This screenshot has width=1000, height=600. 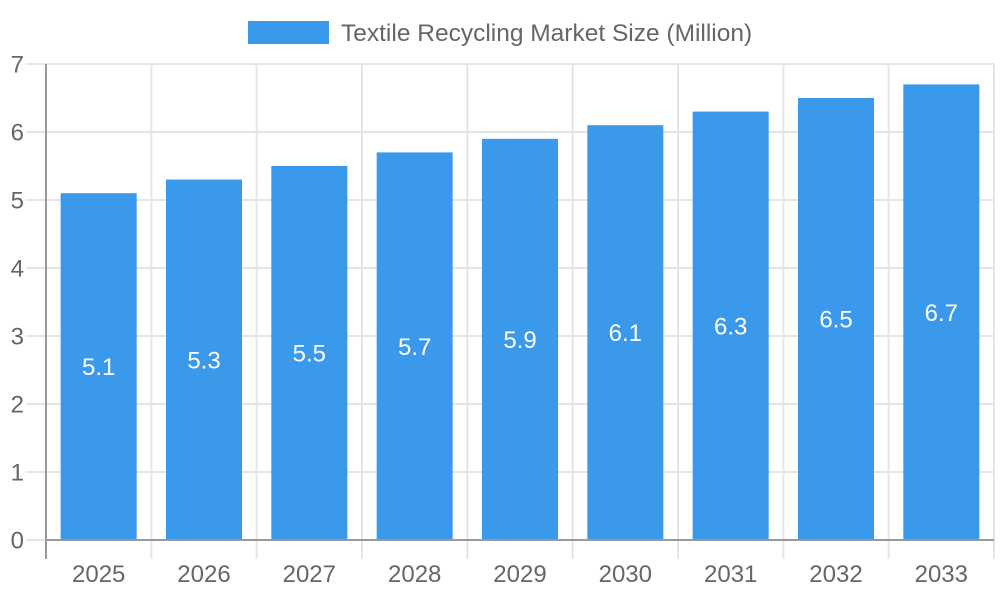 I want to click on svg-text: 2027, so click(x=309, y=574).